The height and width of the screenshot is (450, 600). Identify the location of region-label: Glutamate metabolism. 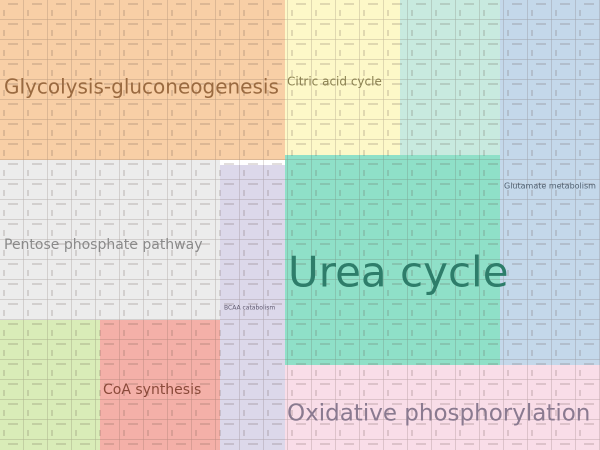
(550, 186).